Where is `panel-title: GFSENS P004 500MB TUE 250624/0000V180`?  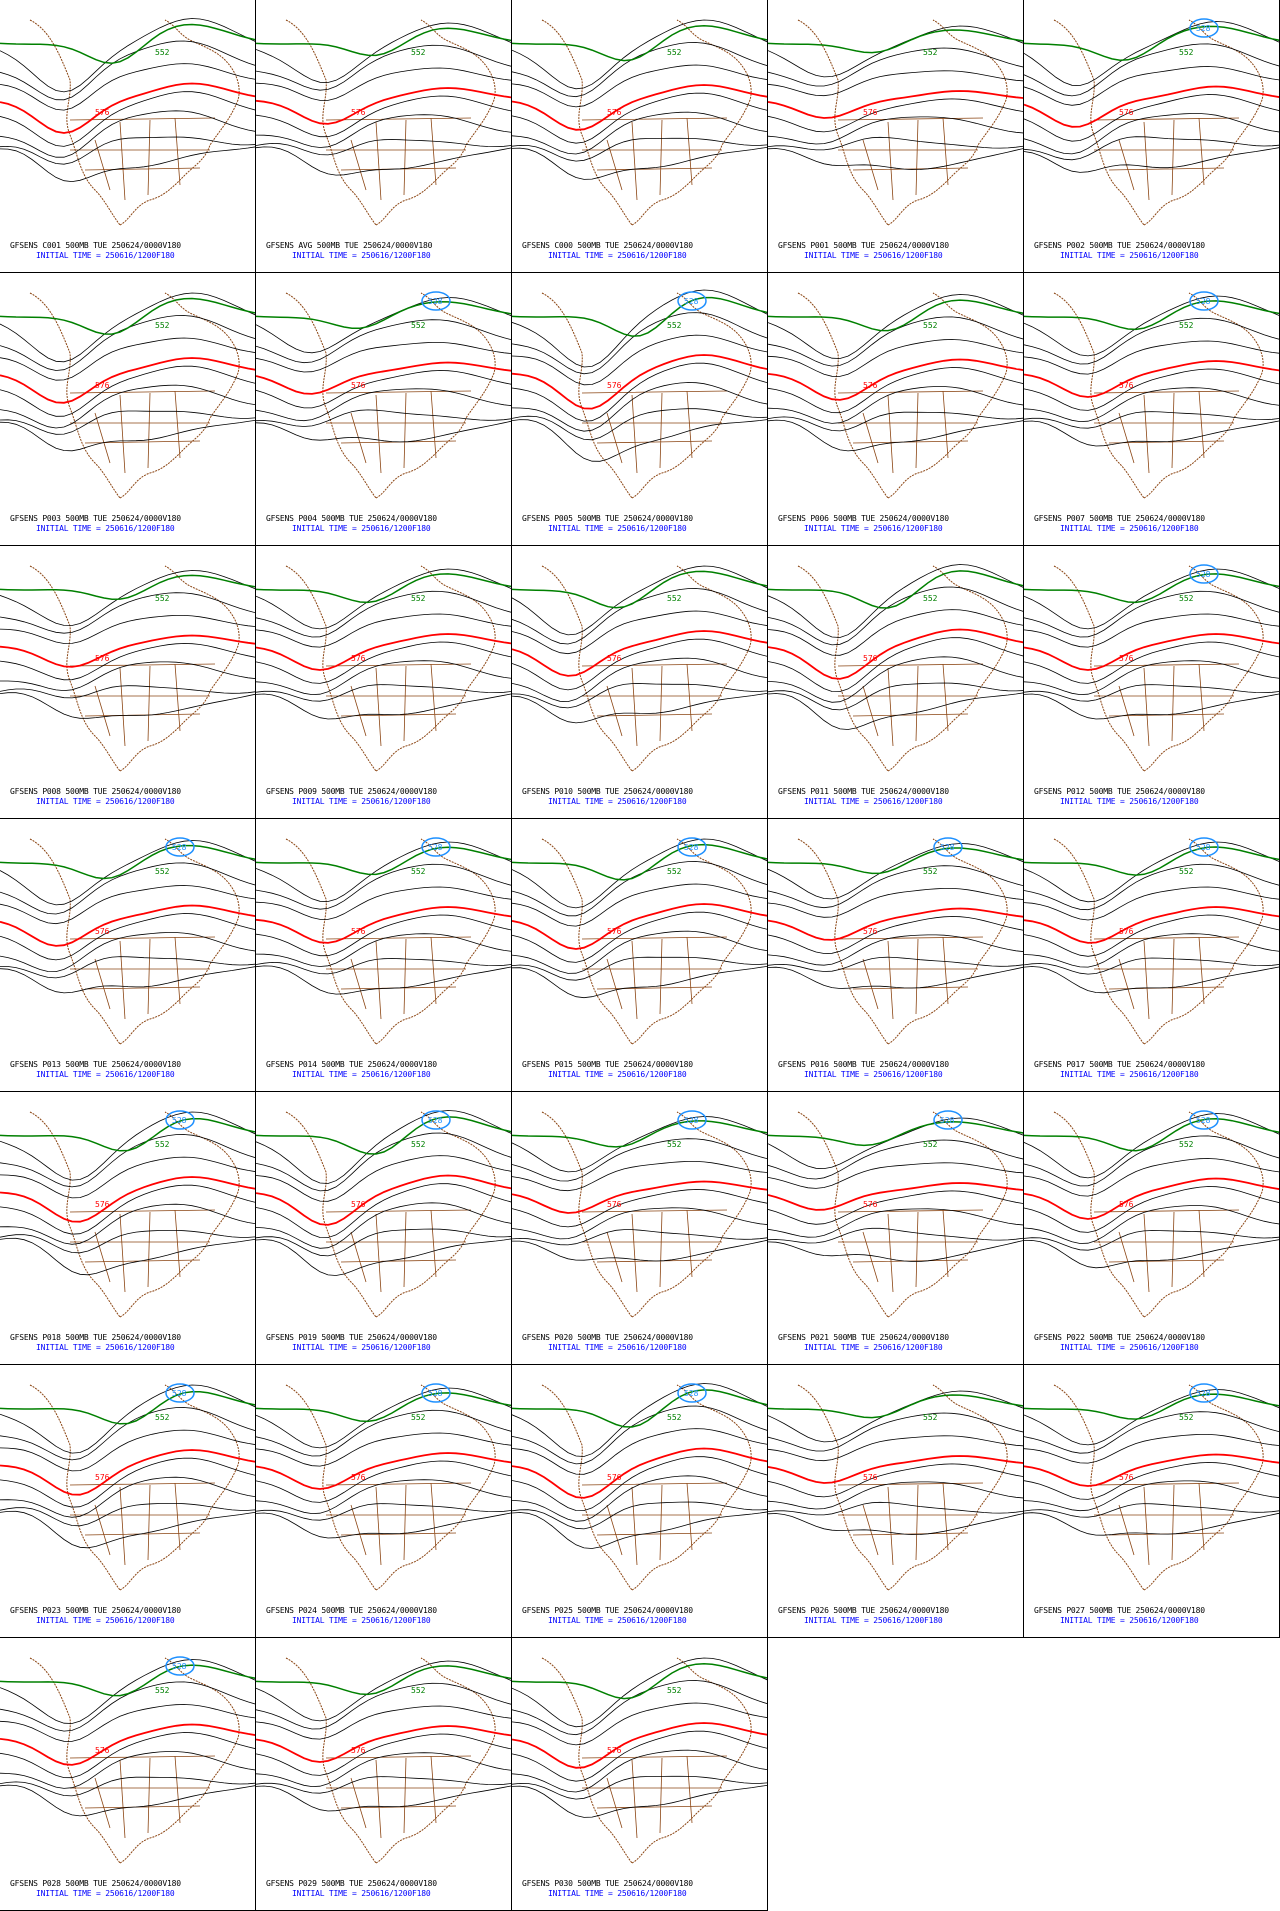
panel-title: GFSENS P004 500MB TUE 250624/0000V180 is located at coordinates (351, 518).